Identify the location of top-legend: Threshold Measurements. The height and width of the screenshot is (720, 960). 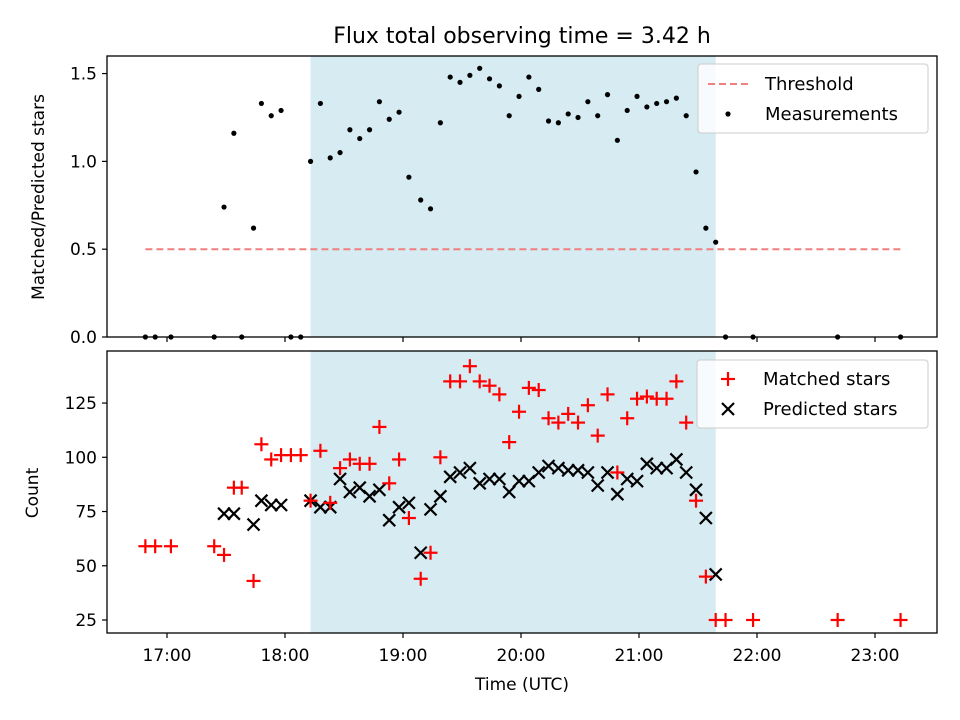
(813, 98).